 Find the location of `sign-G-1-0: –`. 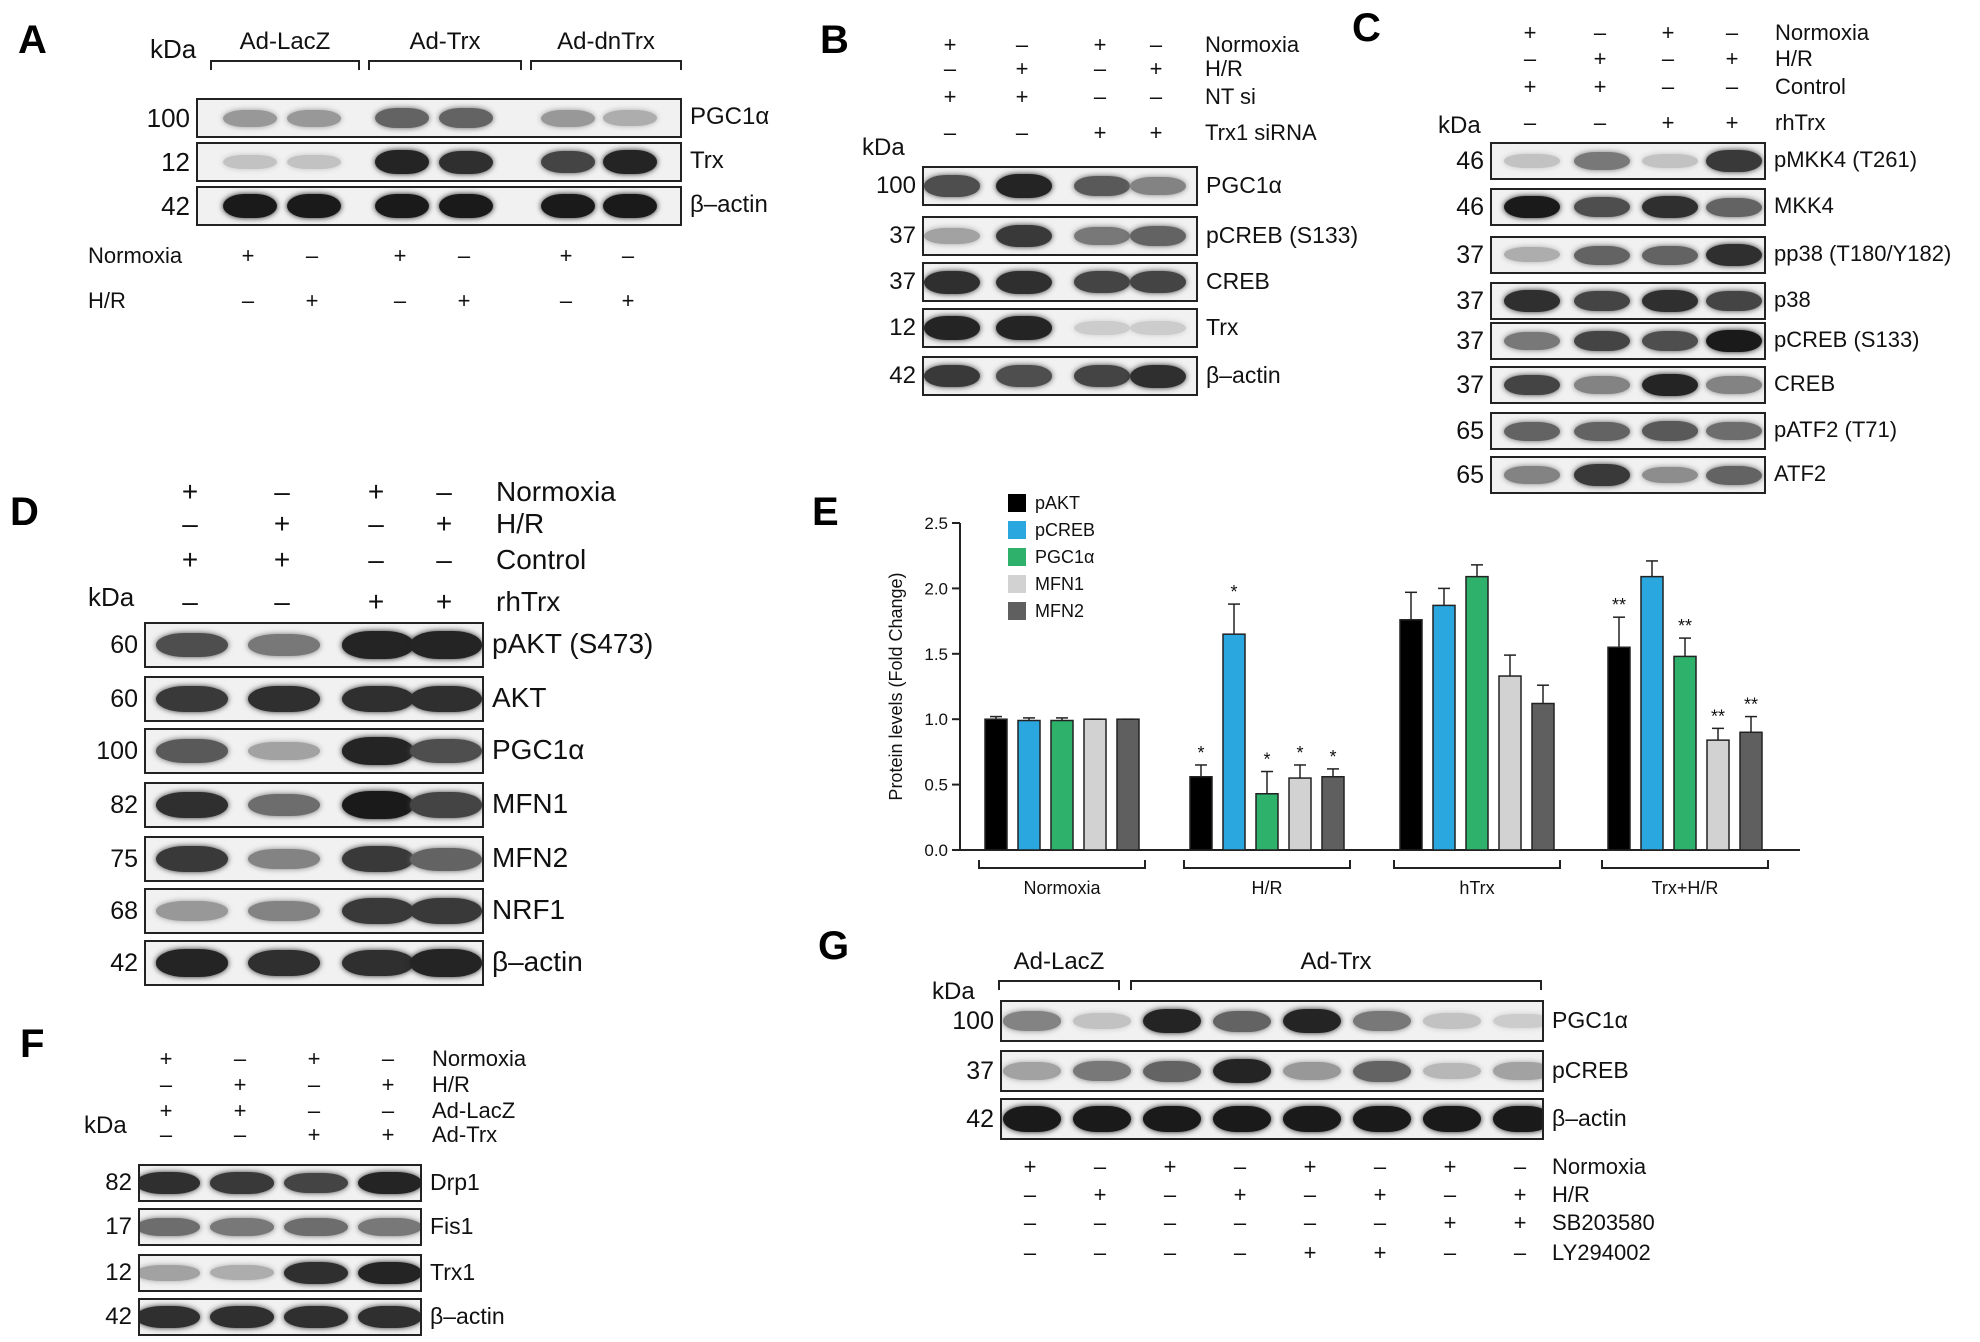

sign-G-1-0: – is located at coordinates (1030, 1194).